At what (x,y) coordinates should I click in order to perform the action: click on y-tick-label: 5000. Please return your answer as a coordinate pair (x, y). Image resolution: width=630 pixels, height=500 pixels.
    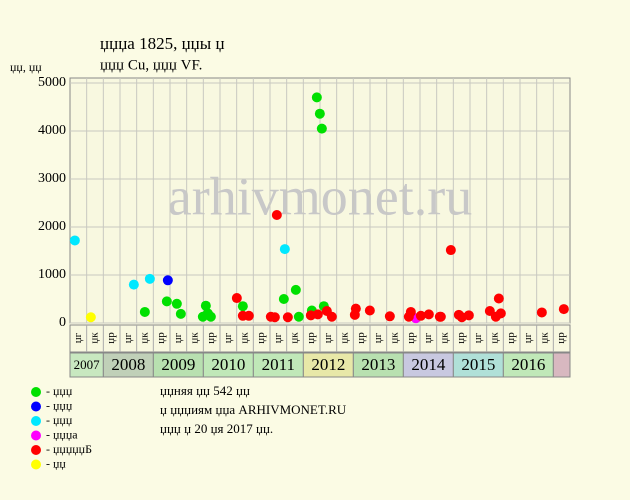
    Looking at the image, I should click on (52, 82).